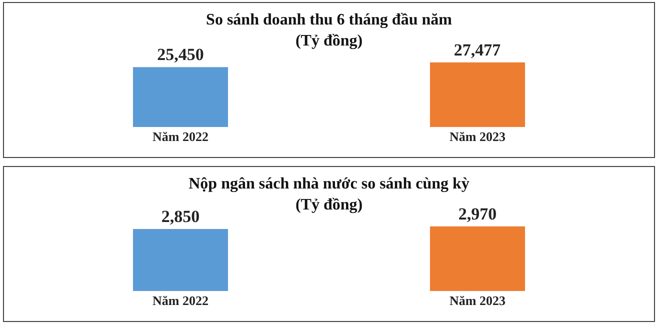 This screenshot has height=328, width=660. Describe the element at coordinates (329, 20) in the screenshot. I see `chart-title: So sánh doanh thu 6 tháng đầu năm` at that location.